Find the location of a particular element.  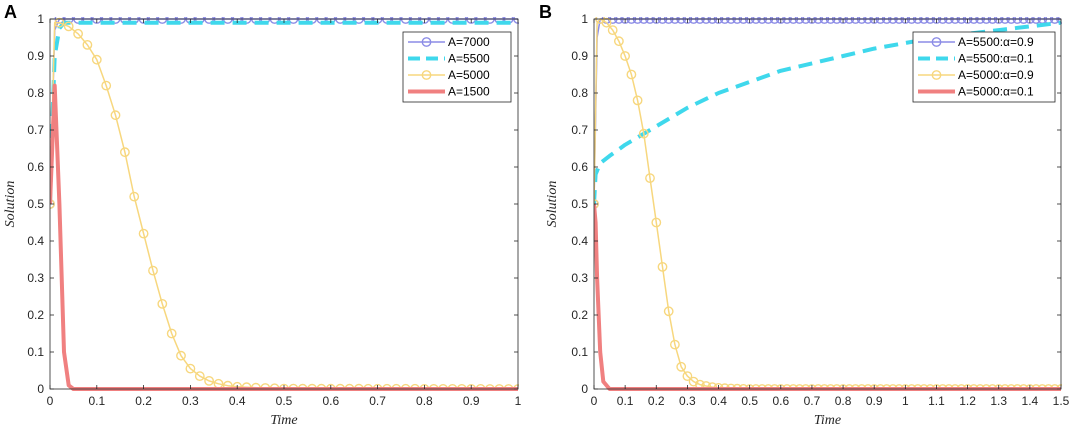

legend-label: A=5000 is located at coordinates (469, 75).